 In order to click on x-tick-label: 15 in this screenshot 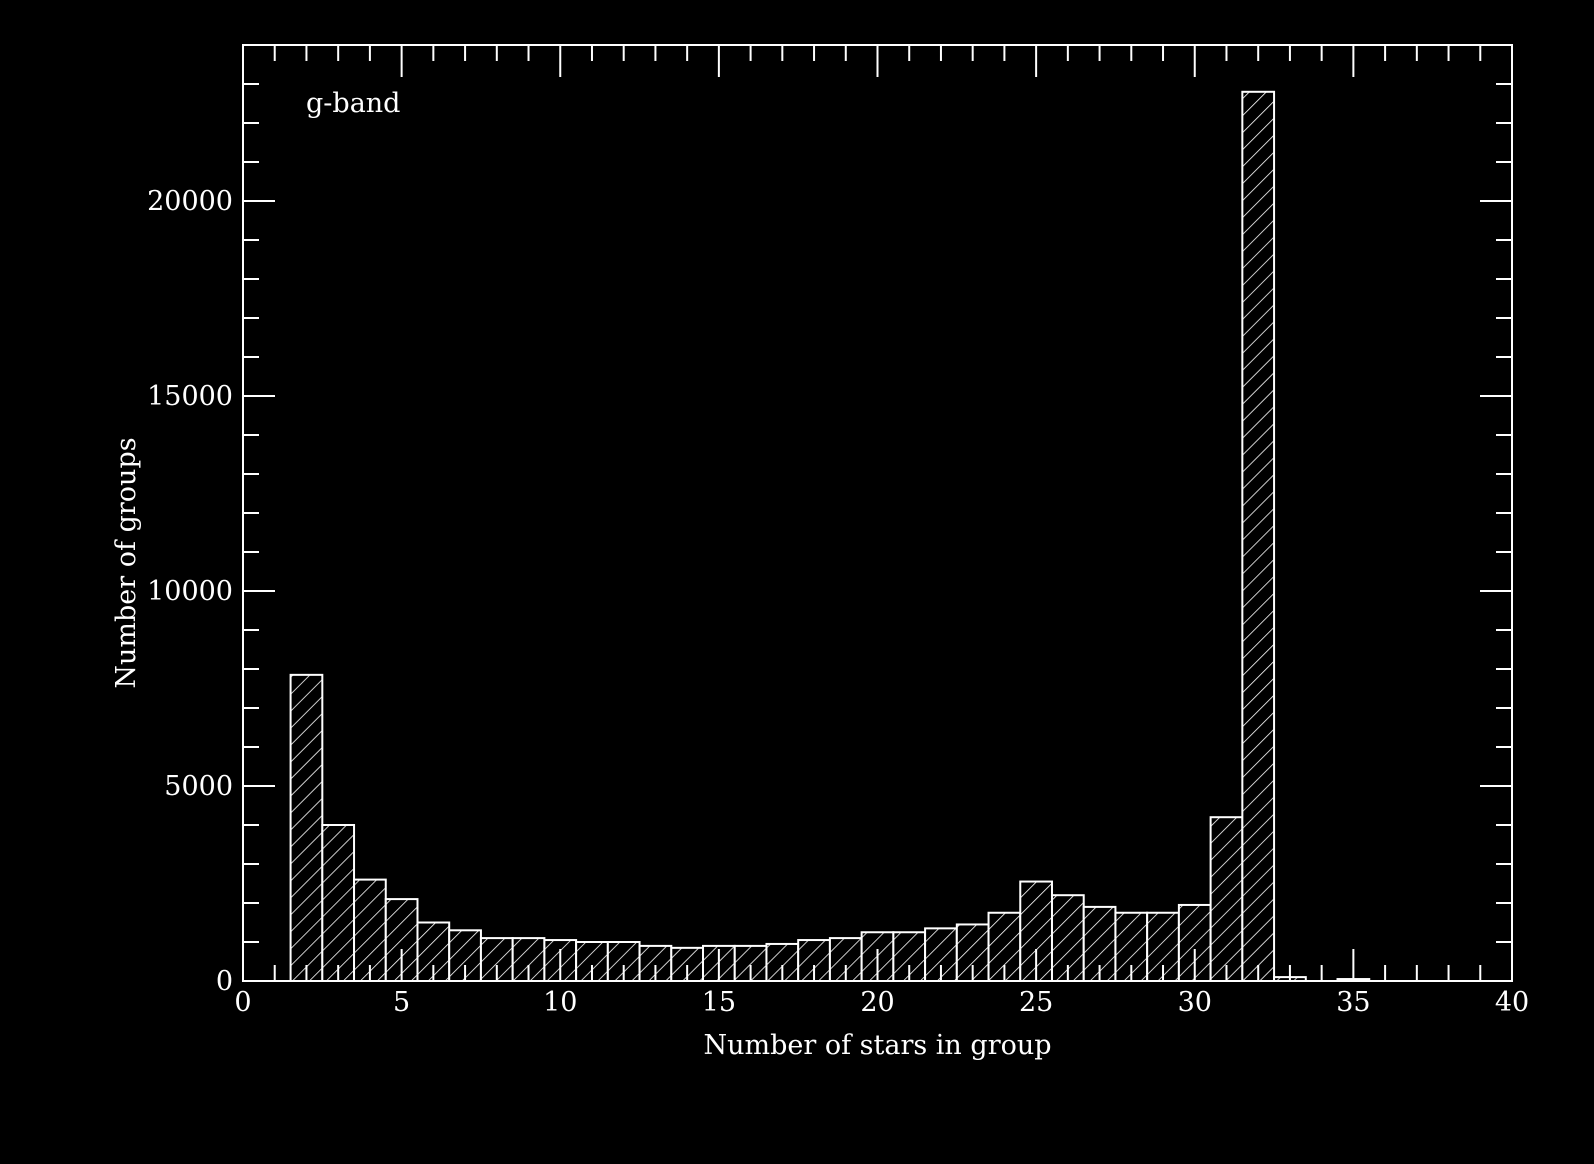, I will do `click(719, 1002)`.